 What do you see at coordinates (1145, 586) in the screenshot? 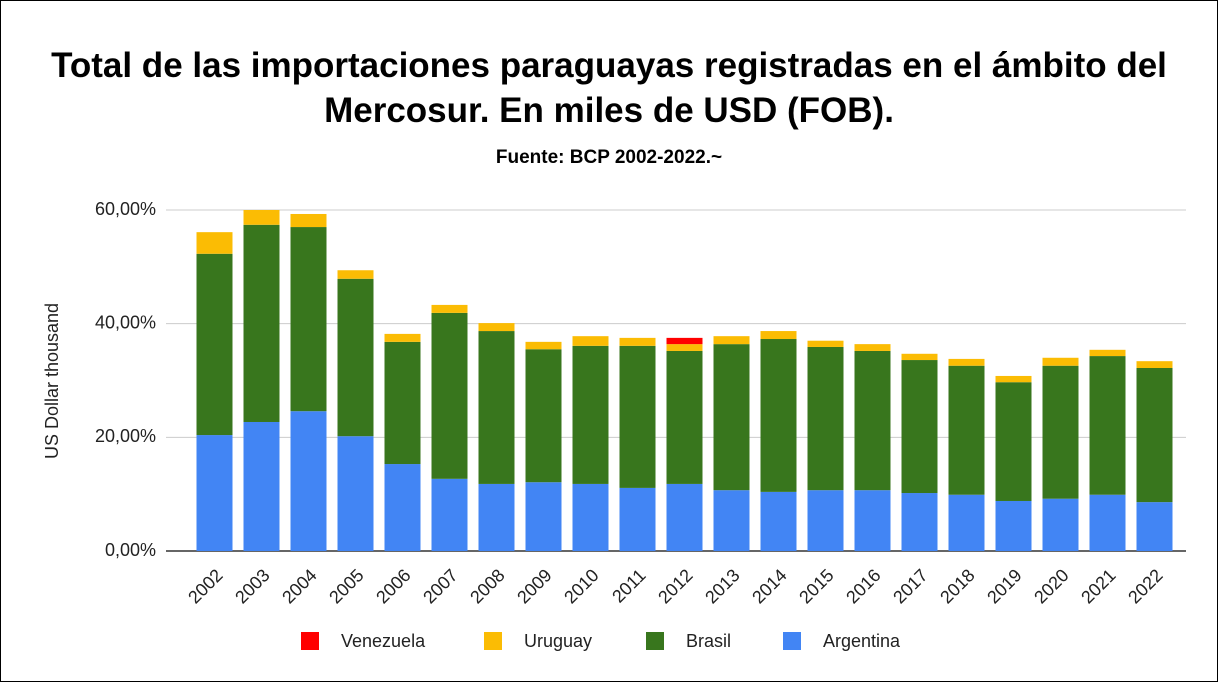
I see `x-tick-label: 2022` at bounding box center [1145, 586].